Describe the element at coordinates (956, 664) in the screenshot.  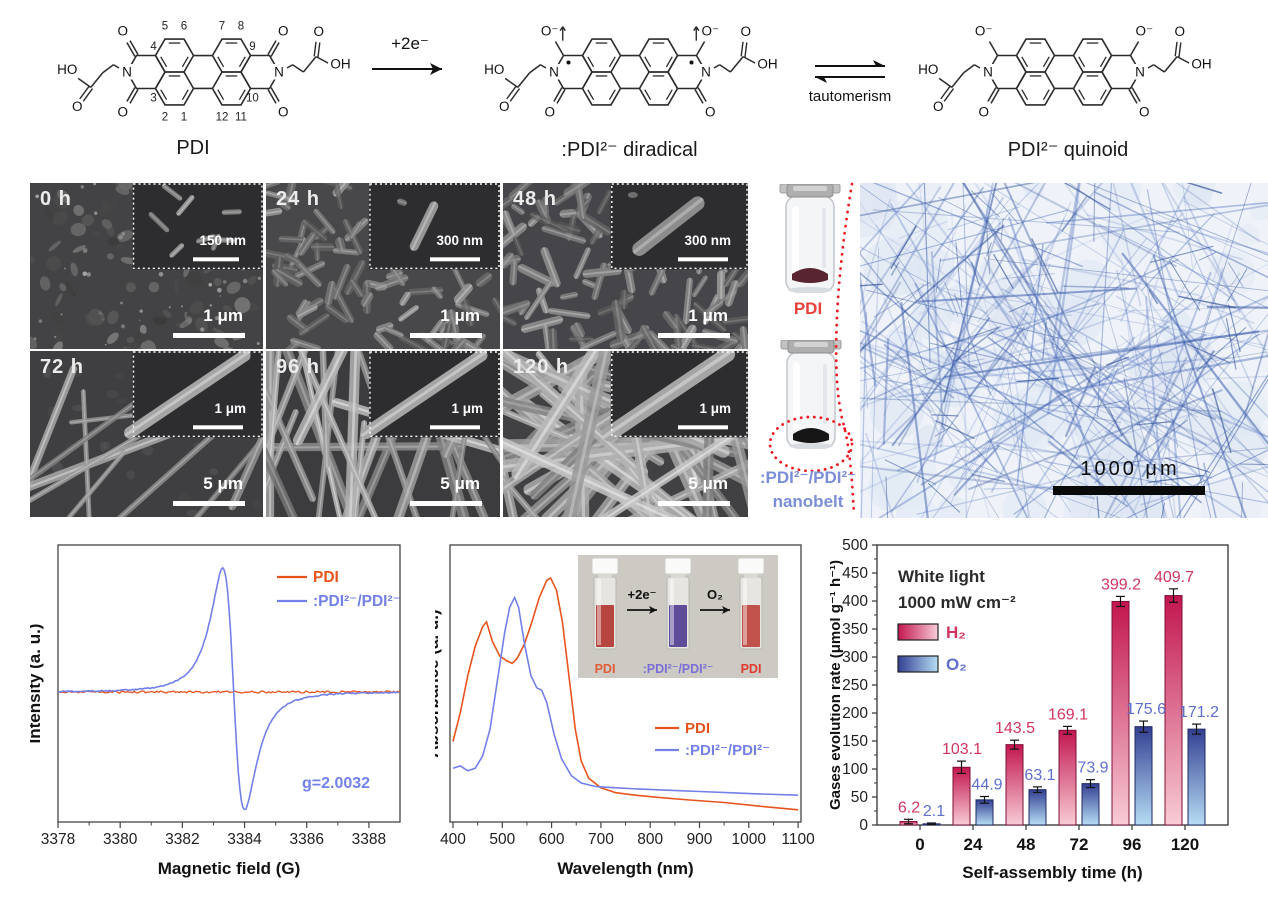
I see `legend-label-O₂: O₂` at that location.